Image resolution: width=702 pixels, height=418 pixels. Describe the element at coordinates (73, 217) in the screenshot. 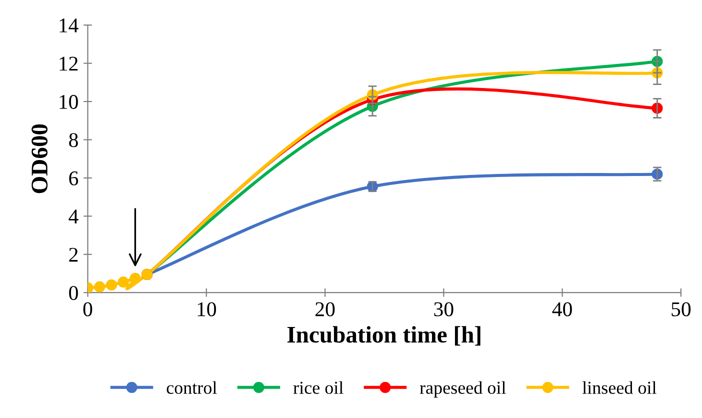

I see `y-tick-label: 4` at that location.